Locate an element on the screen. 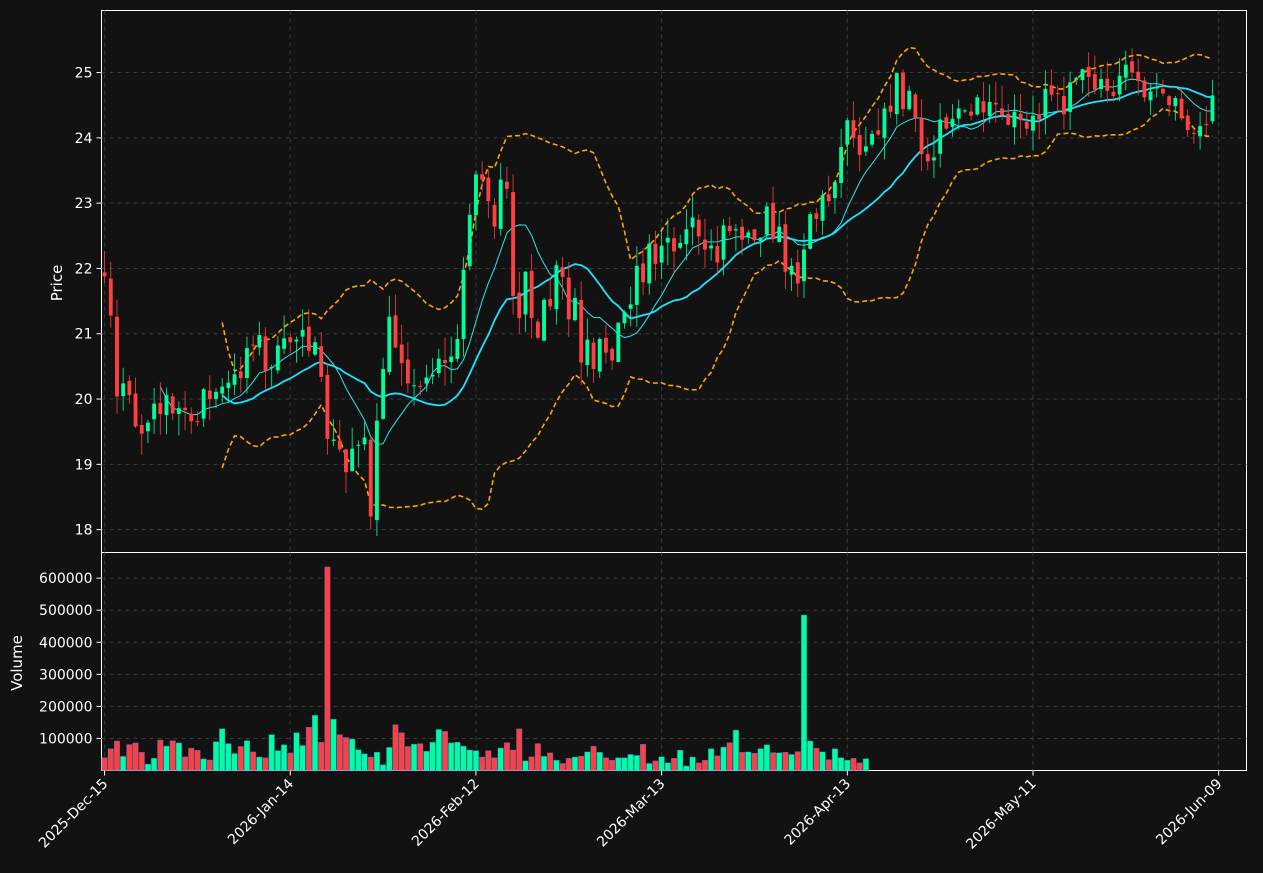 The height and width of the screenshot is (873, 1263). volume-tick-label: 600000 is located at coordinates (65, 579).